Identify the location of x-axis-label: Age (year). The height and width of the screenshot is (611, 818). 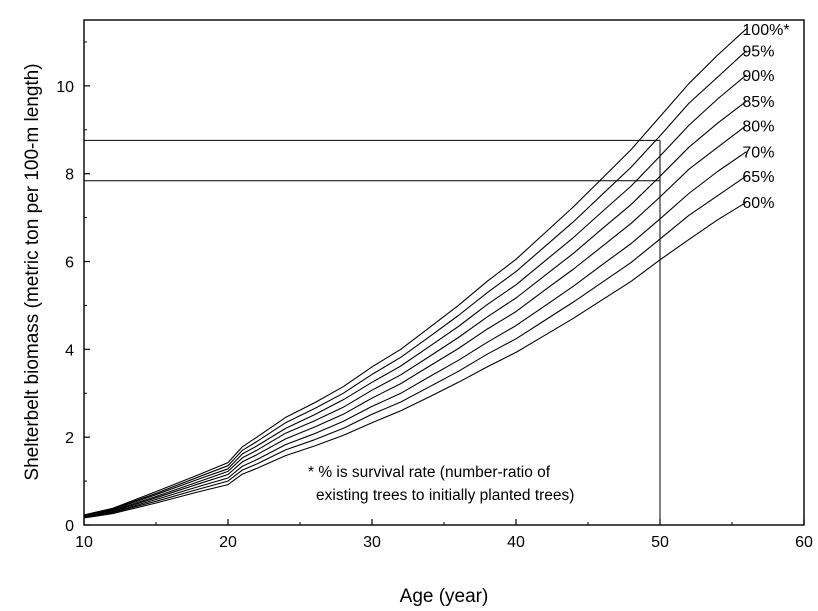
(444, 596).